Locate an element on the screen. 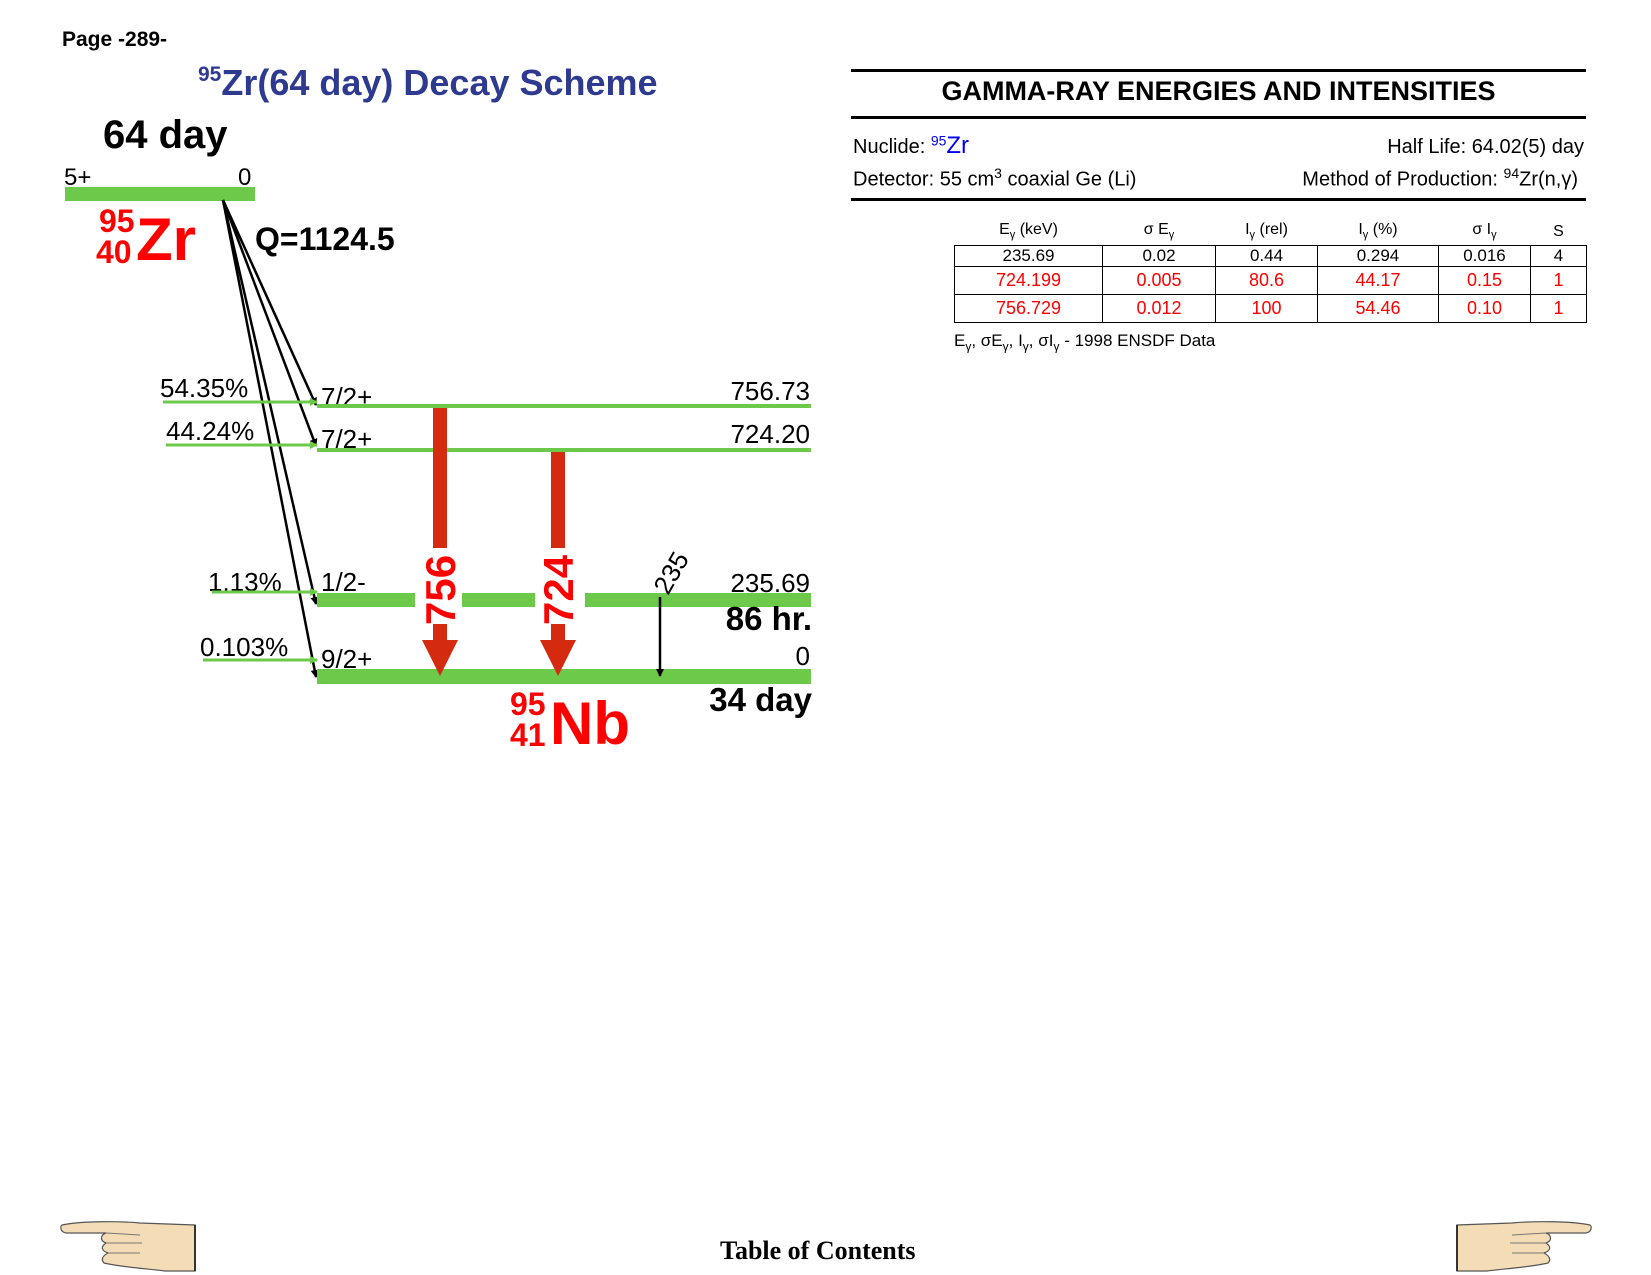 The width and height of the screenshot is (1651, 1275). production-text-a: Method of Production: is located at coordinates (1403, 179).